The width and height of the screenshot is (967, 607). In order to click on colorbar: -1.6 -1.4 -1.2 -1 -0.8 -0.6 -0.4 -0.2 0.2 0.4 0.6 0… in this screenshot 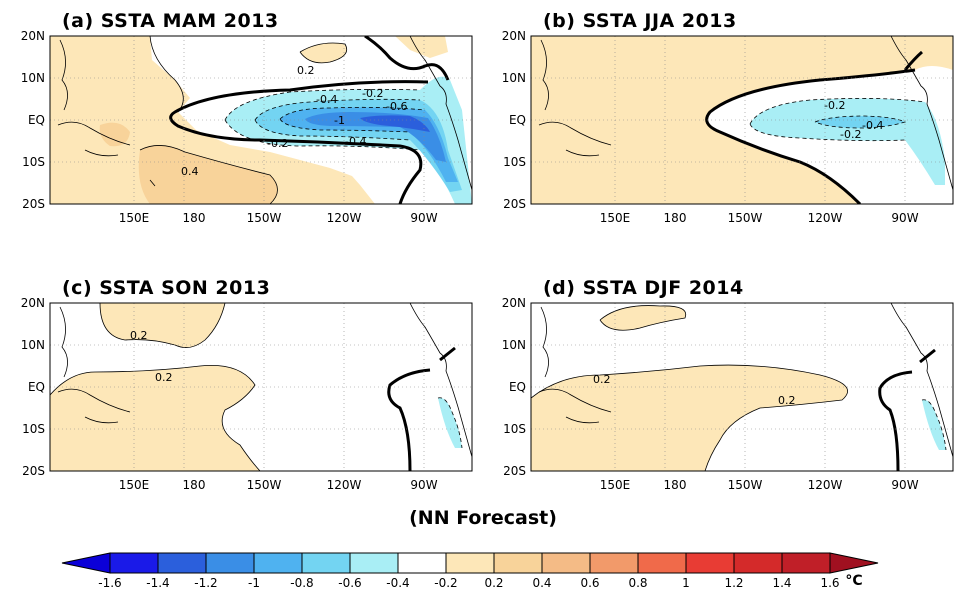, I will do `click(470, 571)`.